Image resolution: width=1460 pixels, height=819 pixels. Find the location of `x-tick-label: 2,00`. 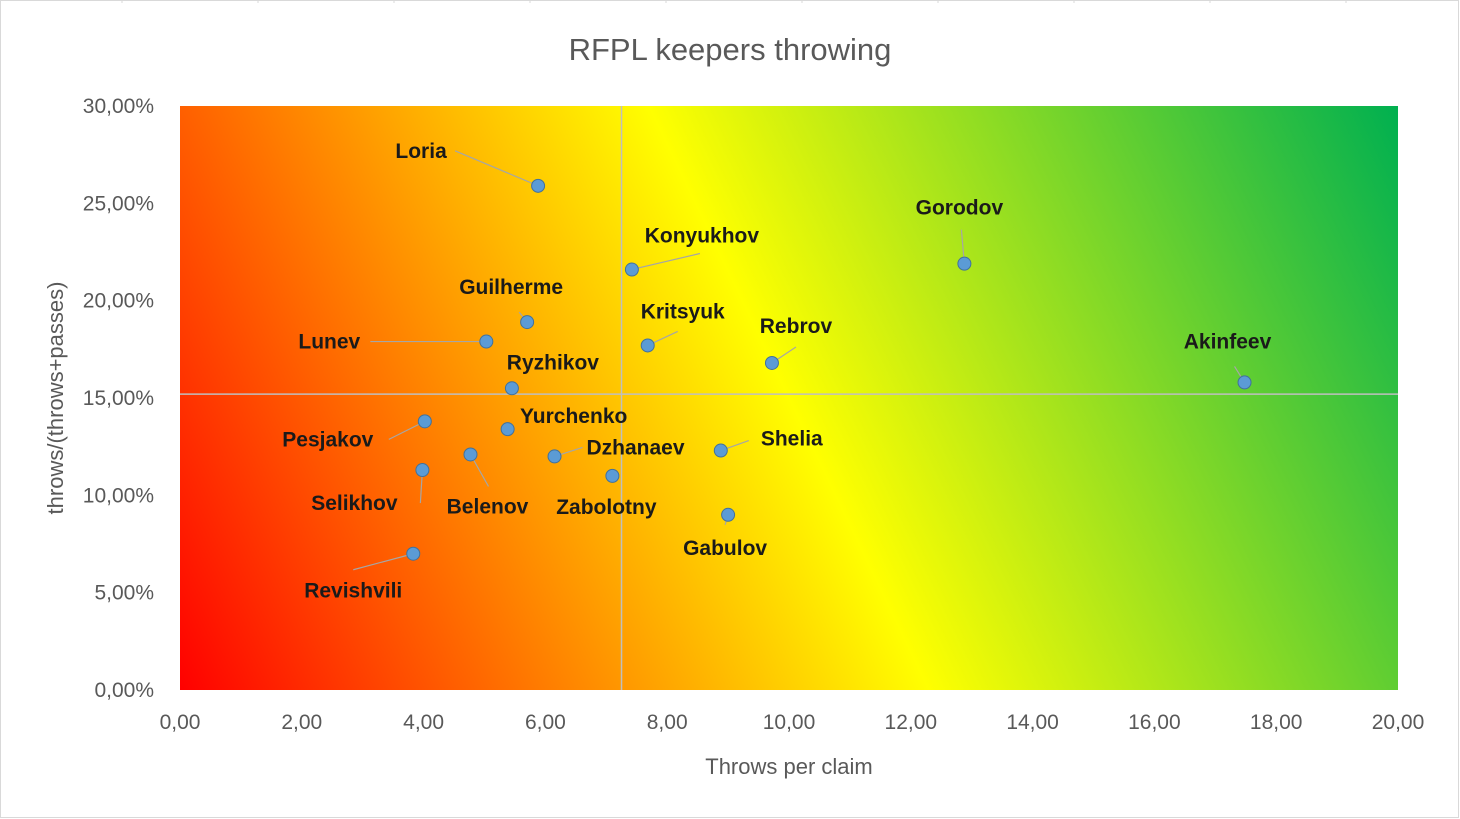

x-tick-label: 2,00 is located at coordinates (301, 722).